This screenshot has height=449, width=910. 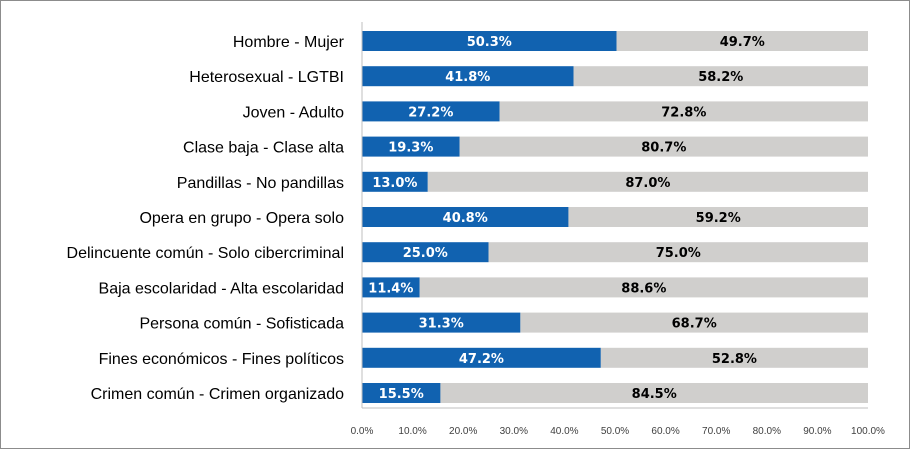 I want to click on data-label-second: 49.7%, so click(x=742, y=42).